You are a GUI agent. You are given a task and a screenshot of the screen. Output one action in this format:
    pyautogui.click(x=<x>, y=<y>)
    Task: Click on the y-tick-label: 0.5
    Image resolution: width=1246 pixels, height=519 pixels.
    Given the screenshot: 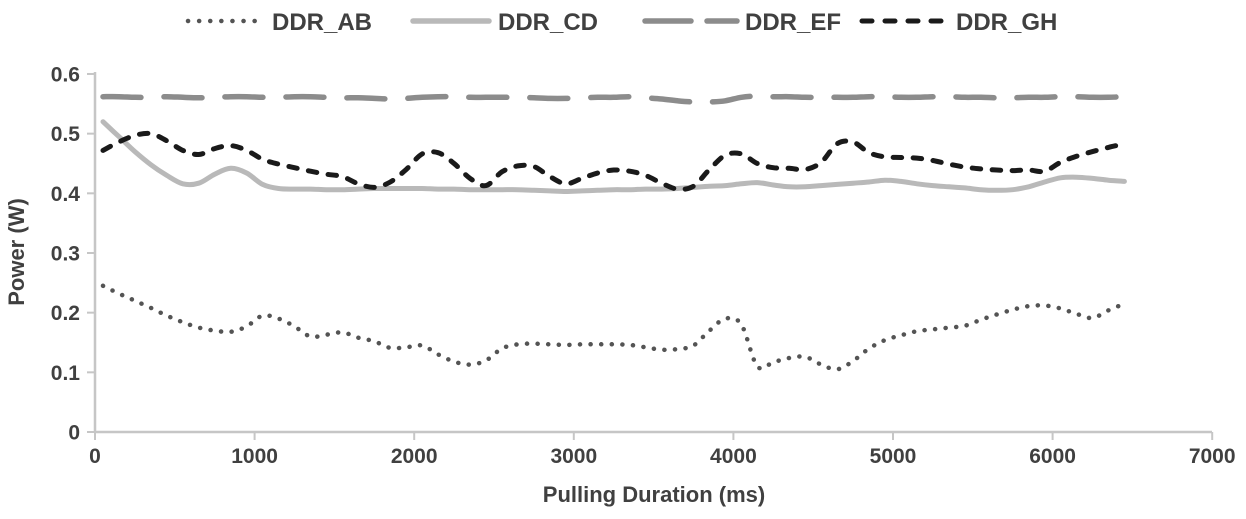 What is the action you would take?
    pyautogui.click(x=66, y=134)
    